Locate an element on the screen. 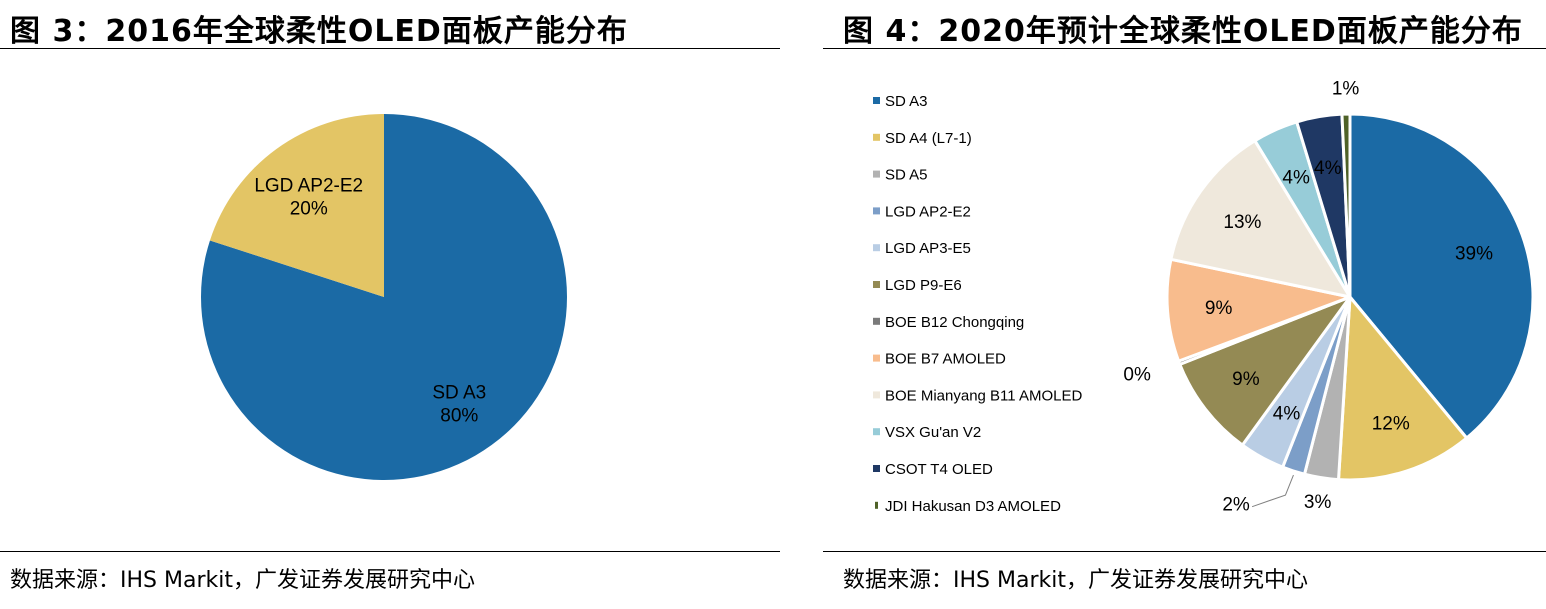 The height and width of the screenshot is (609, 1546). legend-label-lgd-ap3-e5: LGD AP3-E5 is located at coordinates (928, 248).